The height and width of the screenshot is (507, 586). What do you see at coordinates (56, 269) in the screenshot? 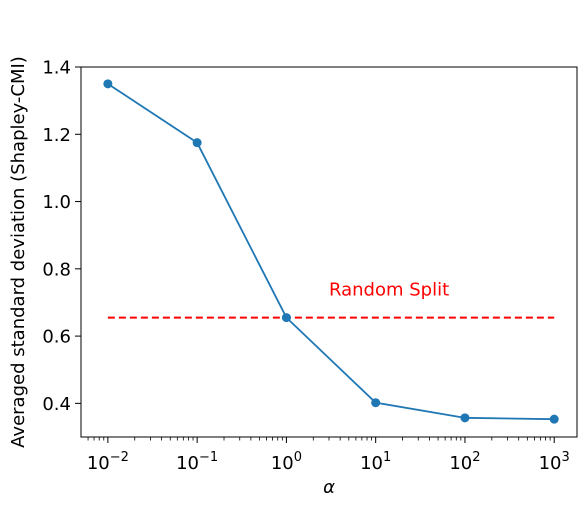
I see `y-tick-label: 0.8` at bounding box center [56, 269].